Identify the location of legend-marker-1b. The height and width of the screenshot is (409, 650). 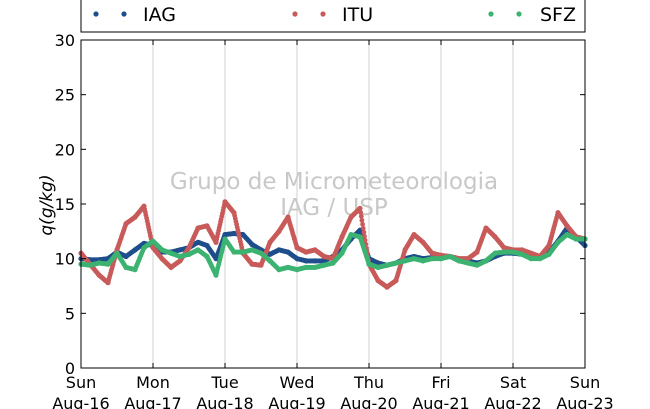
(323, 14).